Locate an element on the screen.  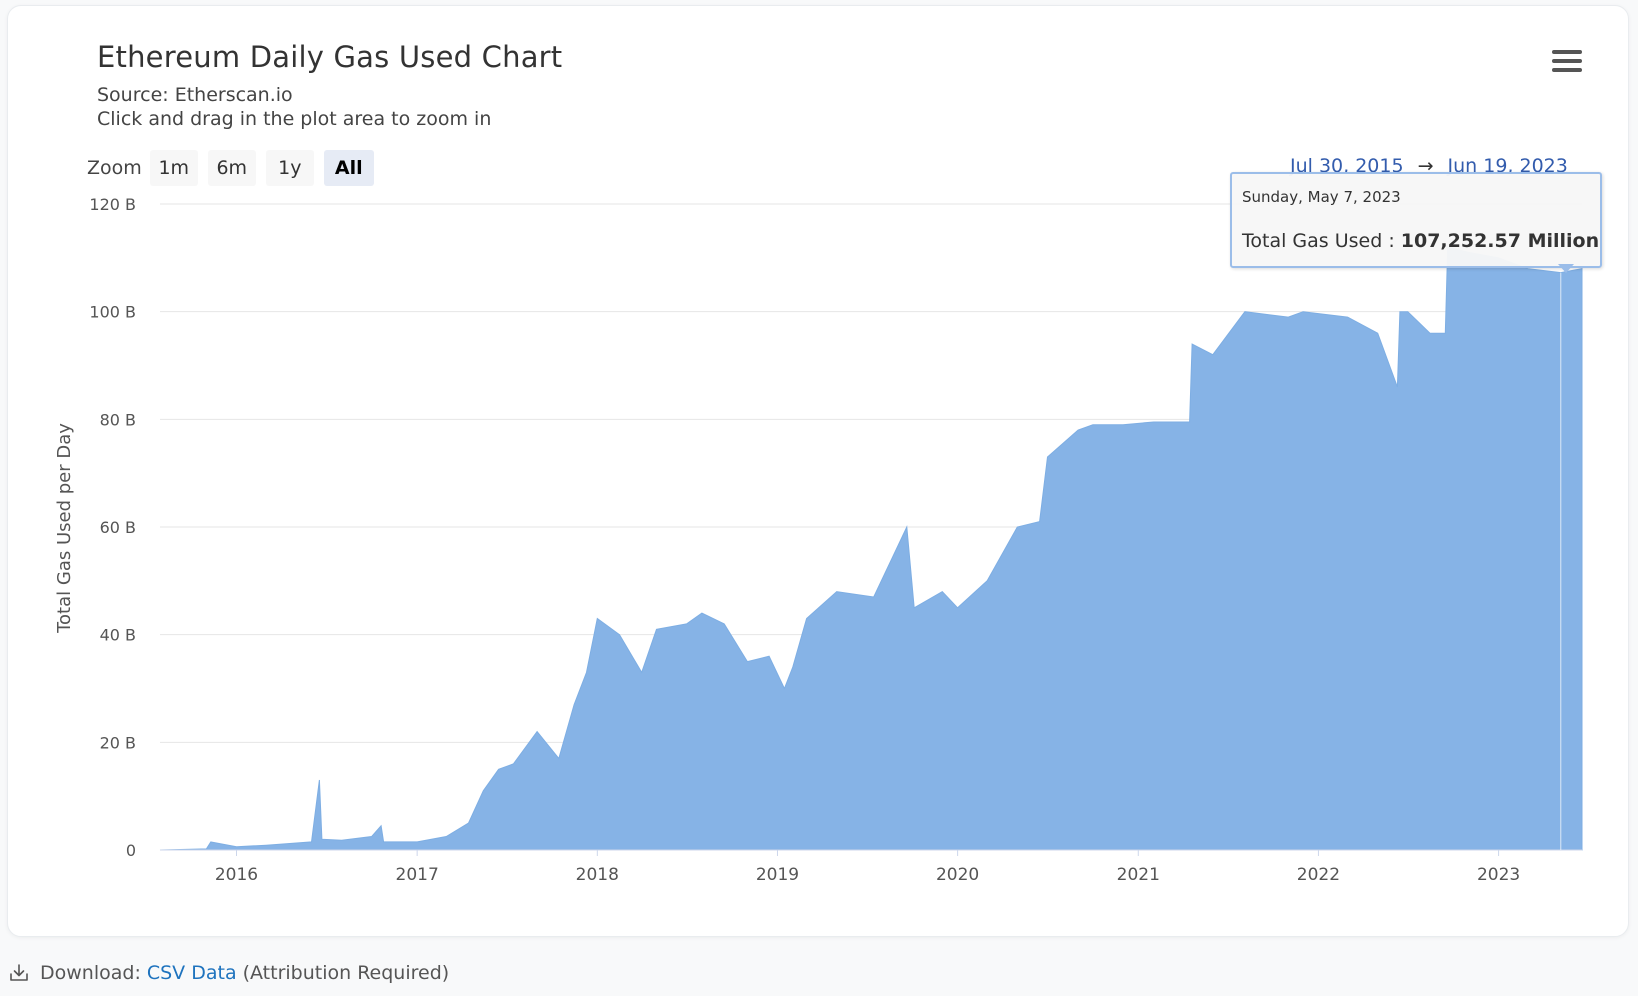
csv-data-link: CSV Data is located at coordinates (191, 973).